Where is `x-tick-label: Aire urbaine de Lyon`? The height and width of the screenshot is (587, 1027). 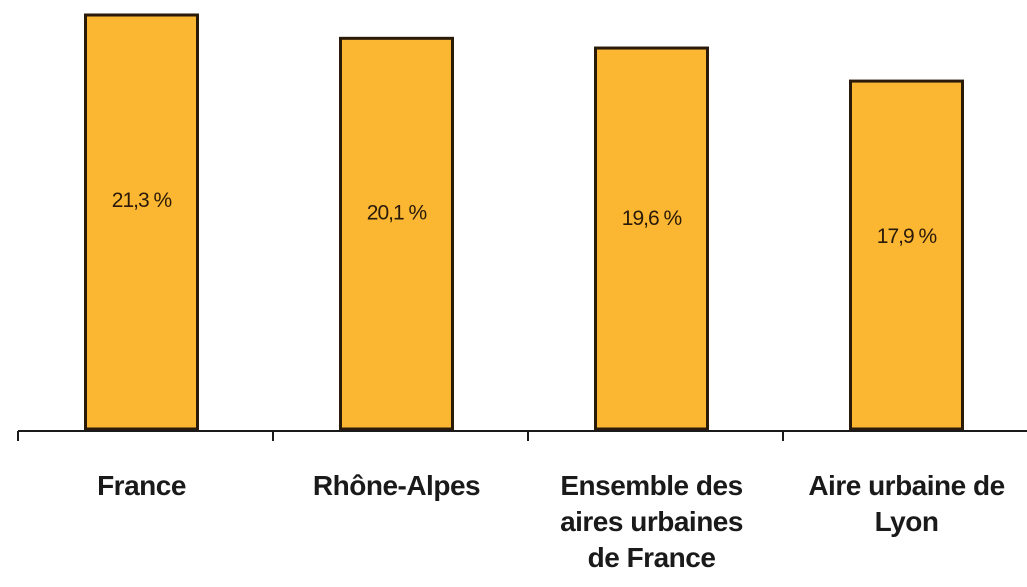
x-tick-label: Aire urbaine de Lyon is located at coordinates (906, 503).